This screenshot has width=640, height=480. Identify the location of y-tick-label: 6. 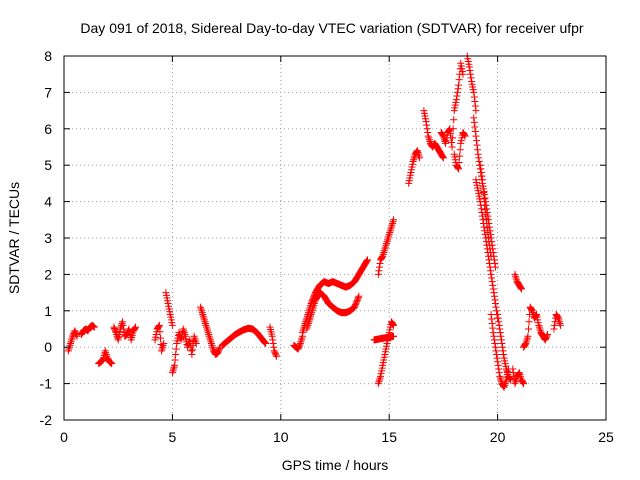
(48, 129).